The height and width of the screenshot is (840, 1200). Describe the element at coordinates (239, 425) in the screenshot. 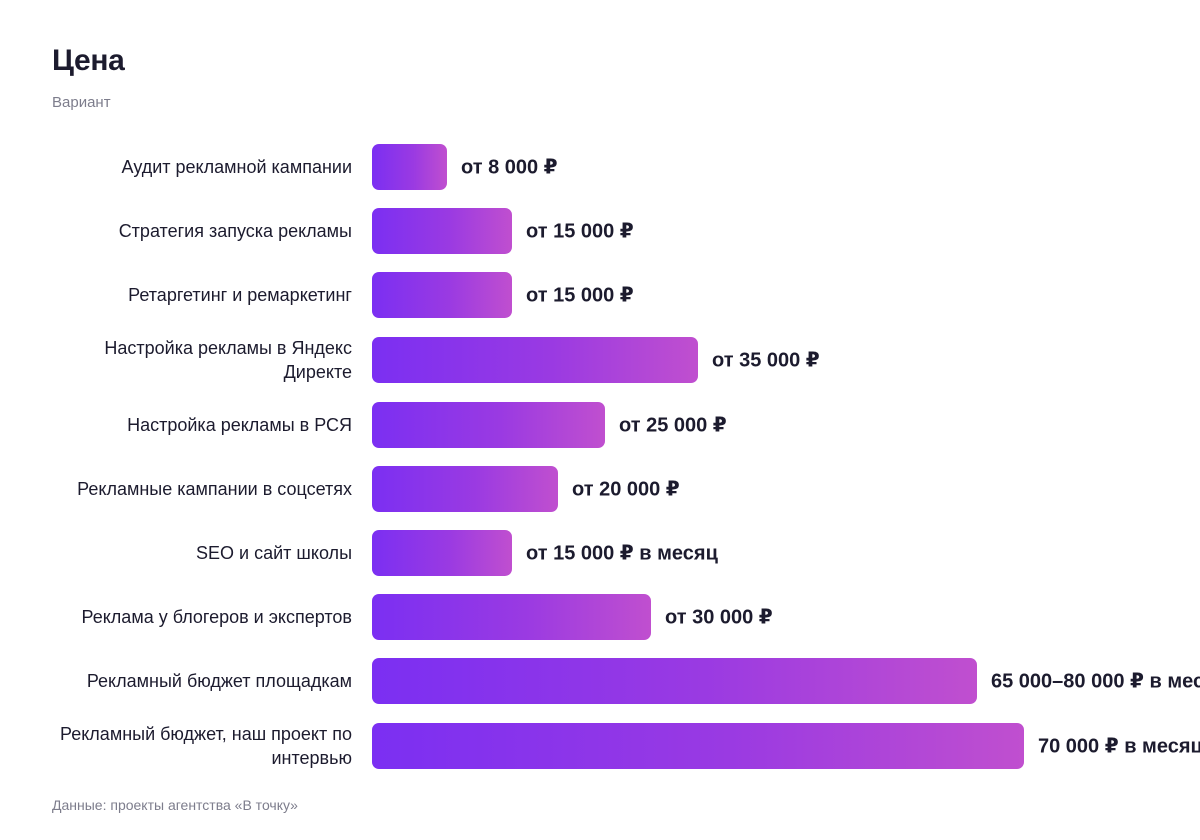

I see `category-label: Настройка рекламы в РСЯ` at that location.